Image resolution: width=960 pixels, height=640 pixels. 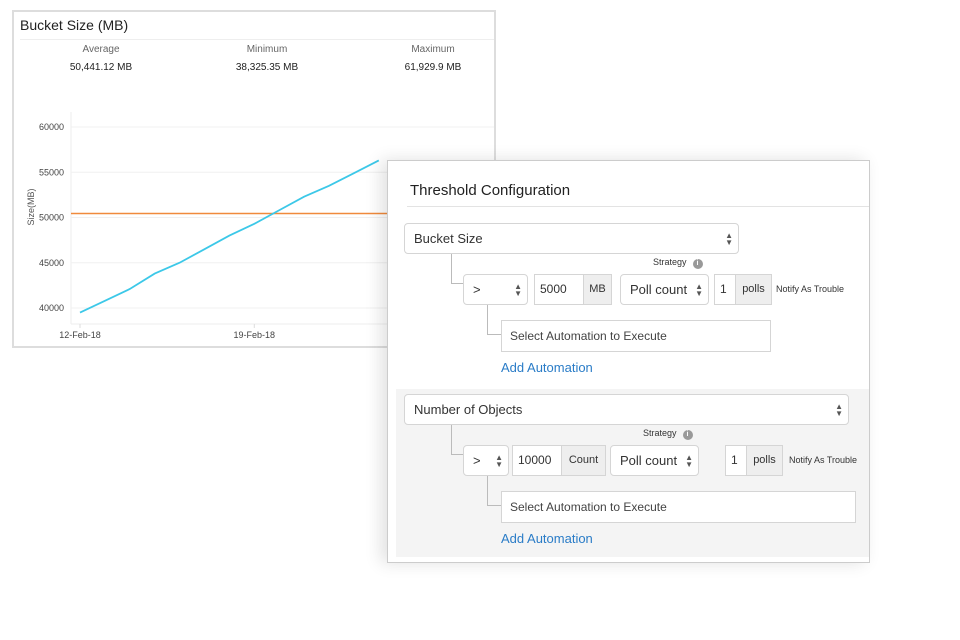 I want to click on card-title: Bucket Size (MB), so click(x=74, y=25).